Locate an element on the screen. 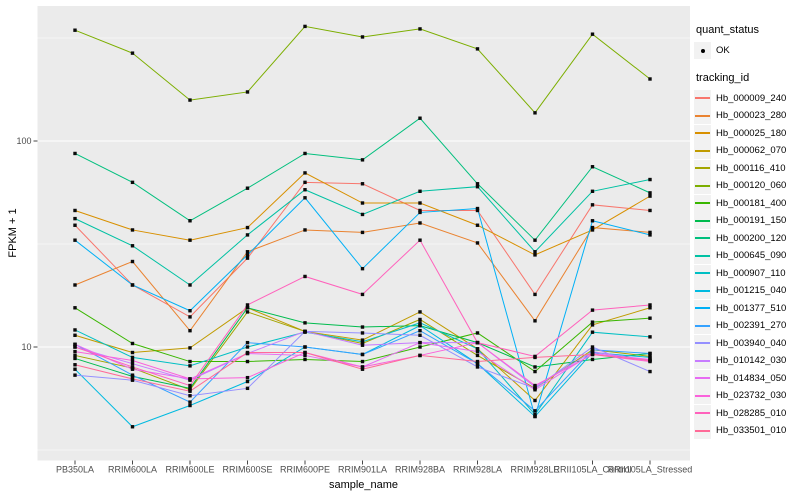 The image size is (800, 500). x-tick-label: RRIM928BA is located at coordinates (420, 470).